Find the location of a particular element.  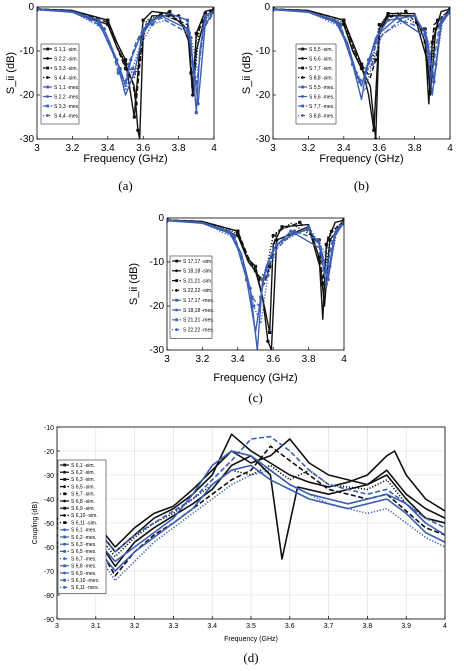

legend-entry: S 1,1 -mes. is located at coordinates (67, 88).